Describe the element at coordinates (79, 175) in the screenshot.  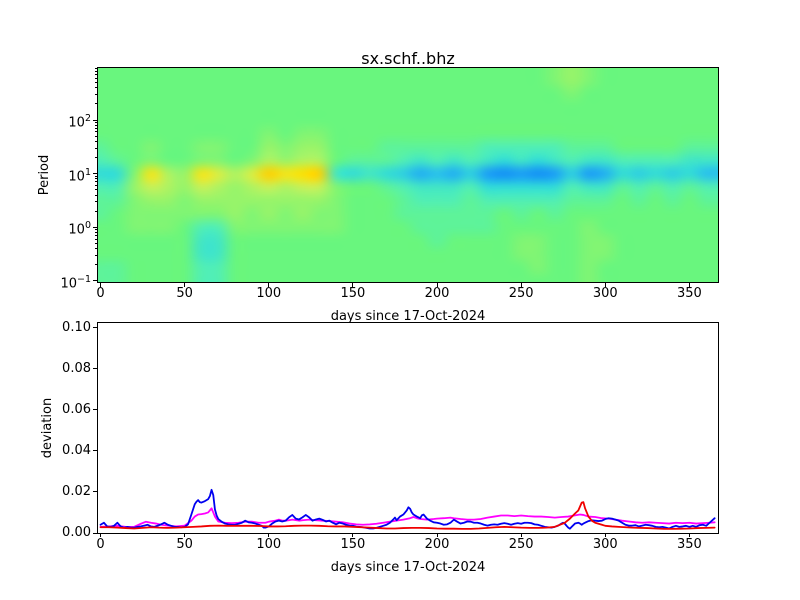
I see `y-tick-label: 10¹` at that location.